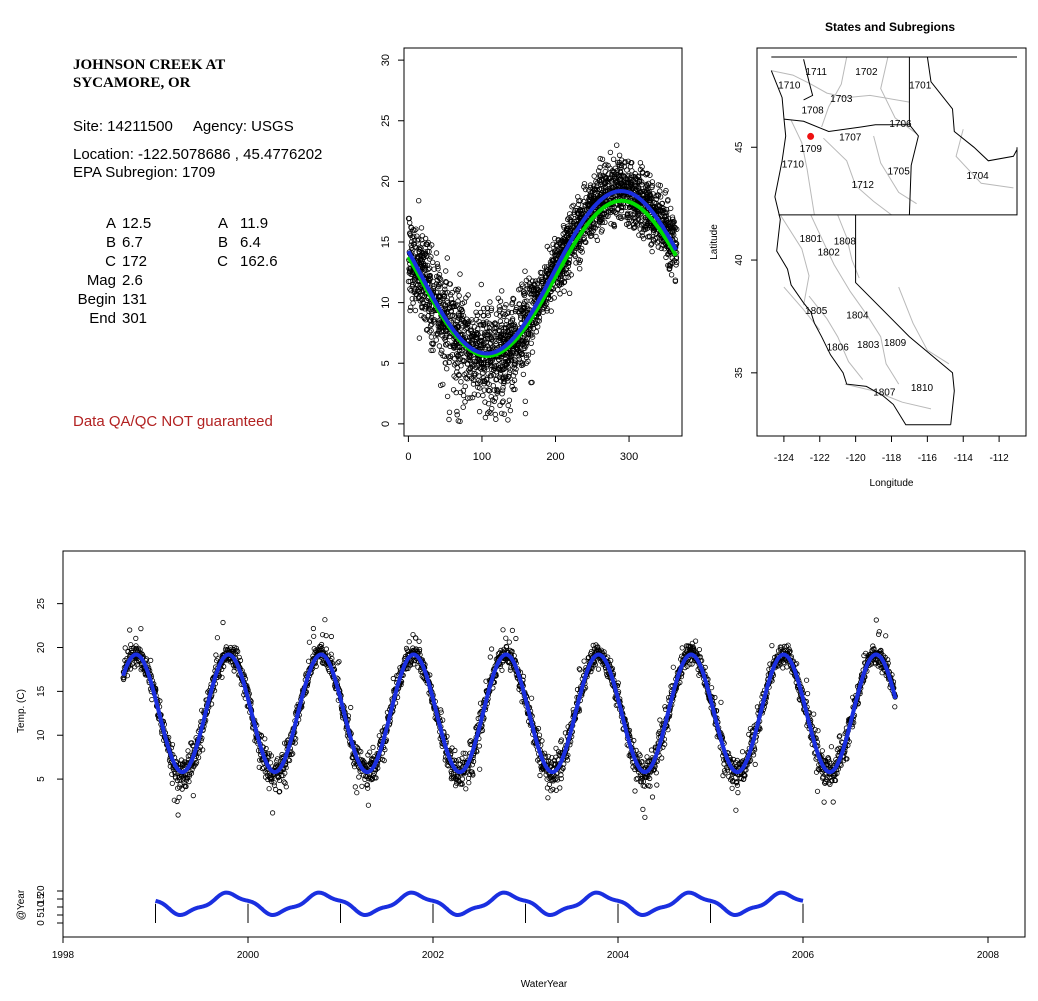 The height and width of the screenshot is (1001, 1038). Describe the element at coordinates (789, 86) in the screenshot. I see `region-label: 1710` at that location.